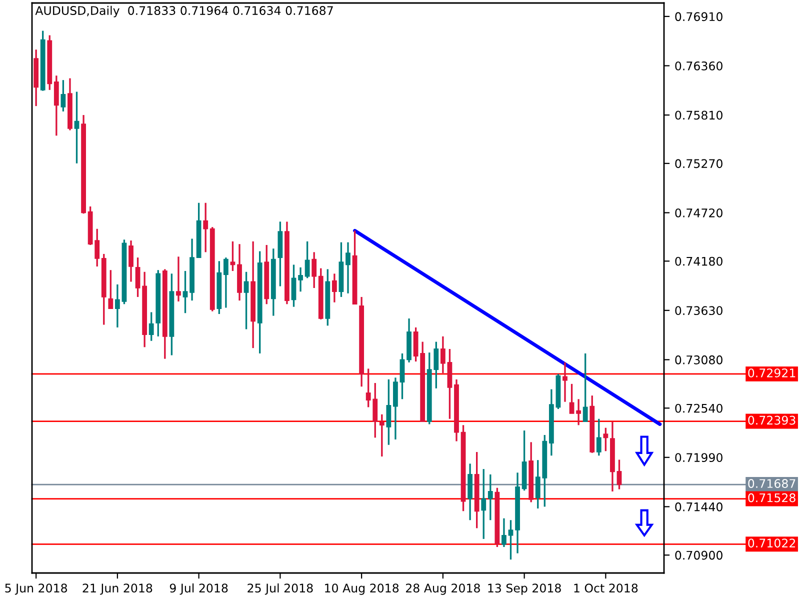 This screenshot has width=800, height=600. I want to click on x-tick-label: 9 Jul 2018, so click(199, 589).